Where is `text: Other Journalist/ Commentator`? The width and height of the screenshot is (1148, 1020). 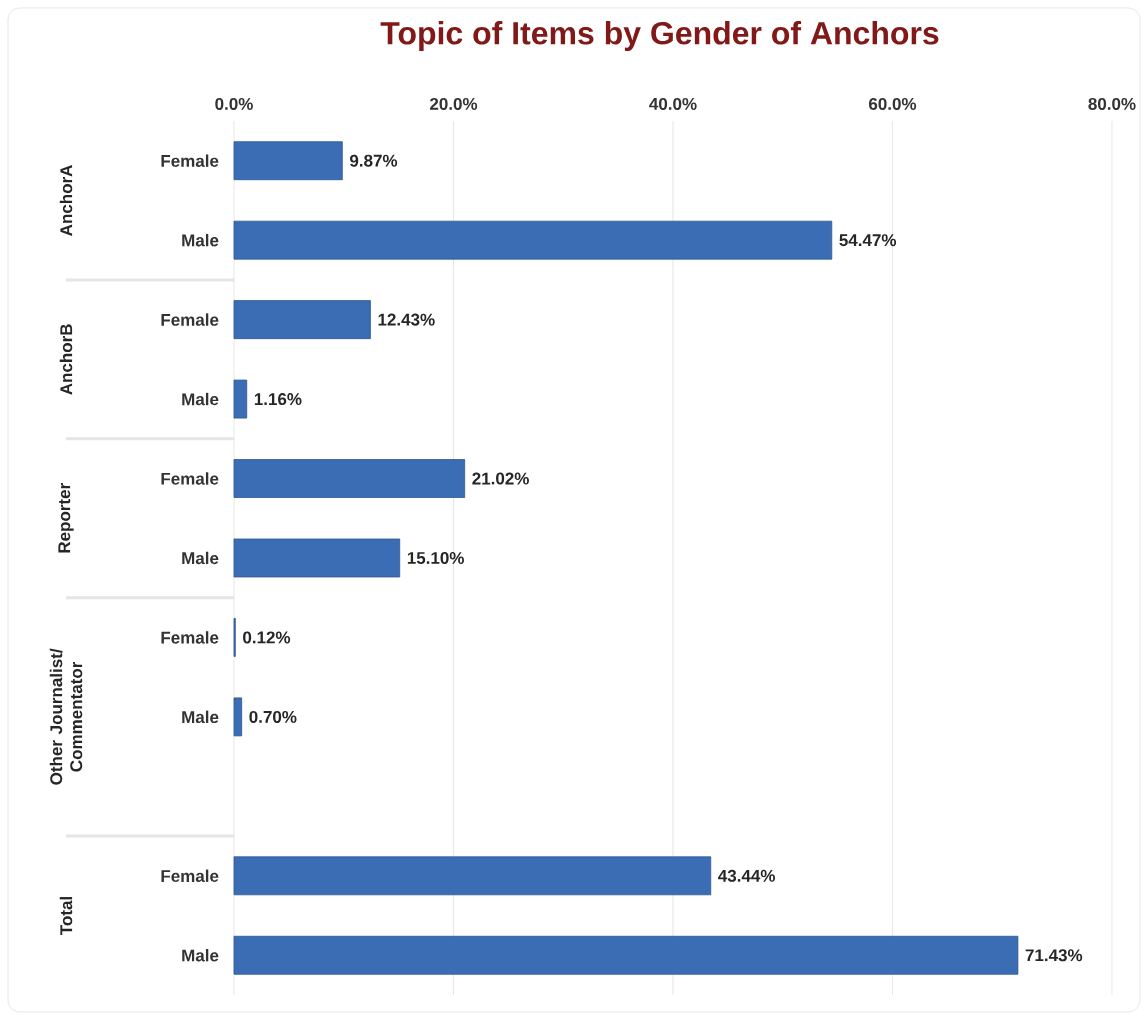 text: Other Journalist/ Commentator is located at coordinates (66, 716).